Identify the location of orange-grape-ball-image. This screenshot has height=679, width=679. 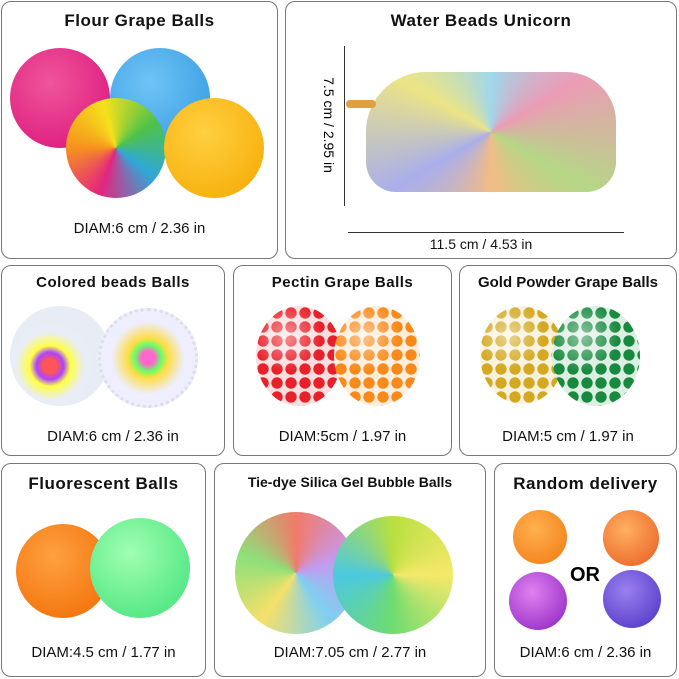
(377, 356).